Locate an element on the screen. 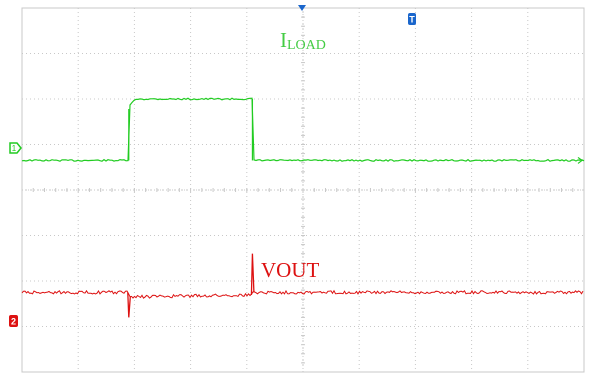 The image size is (589, 377). vout-trace is located at coordinates (302, 294).